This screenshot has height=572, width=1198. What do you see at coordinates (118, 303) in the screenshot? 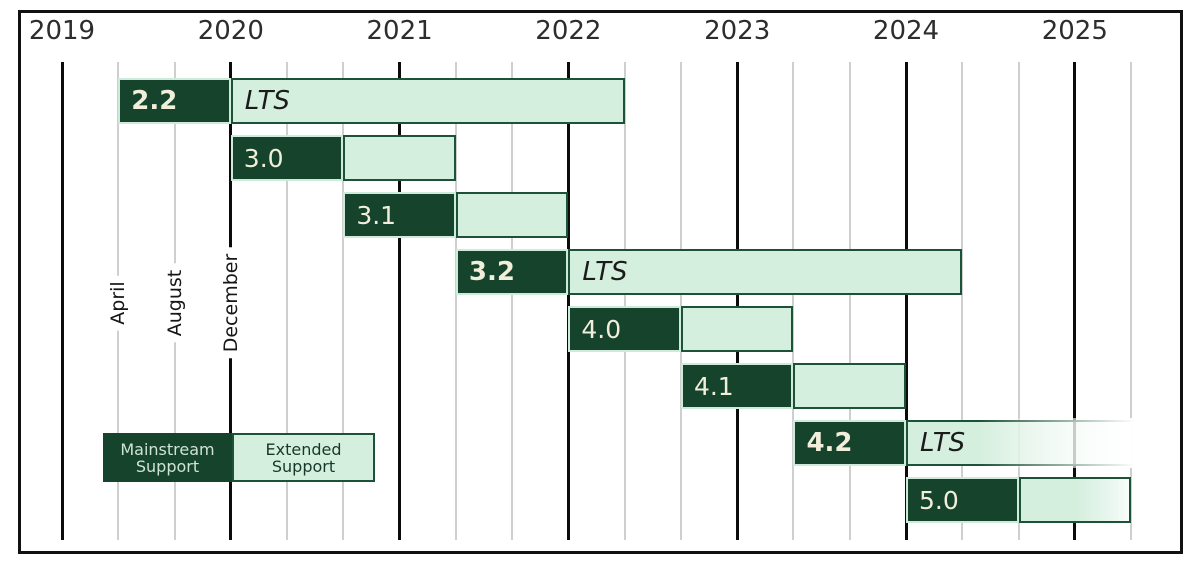
I see `month-label-april: April` at bounding box center [118, 303].